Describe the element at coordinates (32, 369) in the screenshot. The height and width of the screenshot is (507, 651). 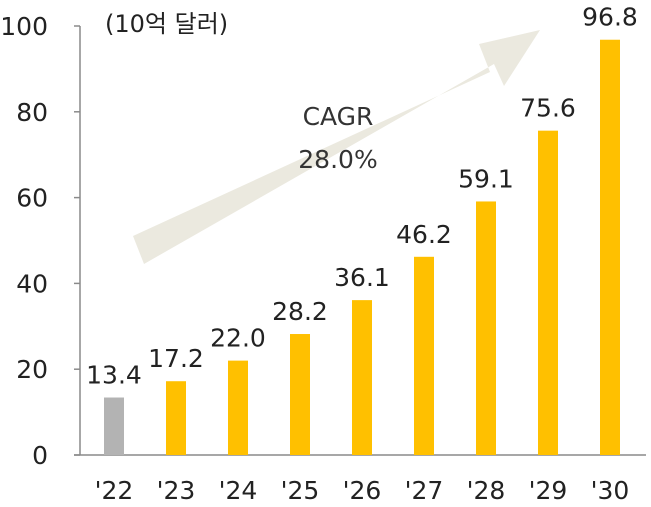
I see `y-tick-label: 20` at that location.